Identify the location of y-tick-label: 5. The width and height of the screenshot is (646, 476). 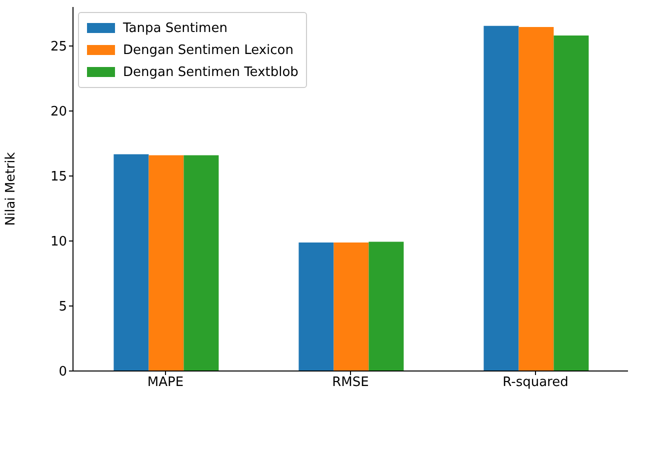
(62, 307).